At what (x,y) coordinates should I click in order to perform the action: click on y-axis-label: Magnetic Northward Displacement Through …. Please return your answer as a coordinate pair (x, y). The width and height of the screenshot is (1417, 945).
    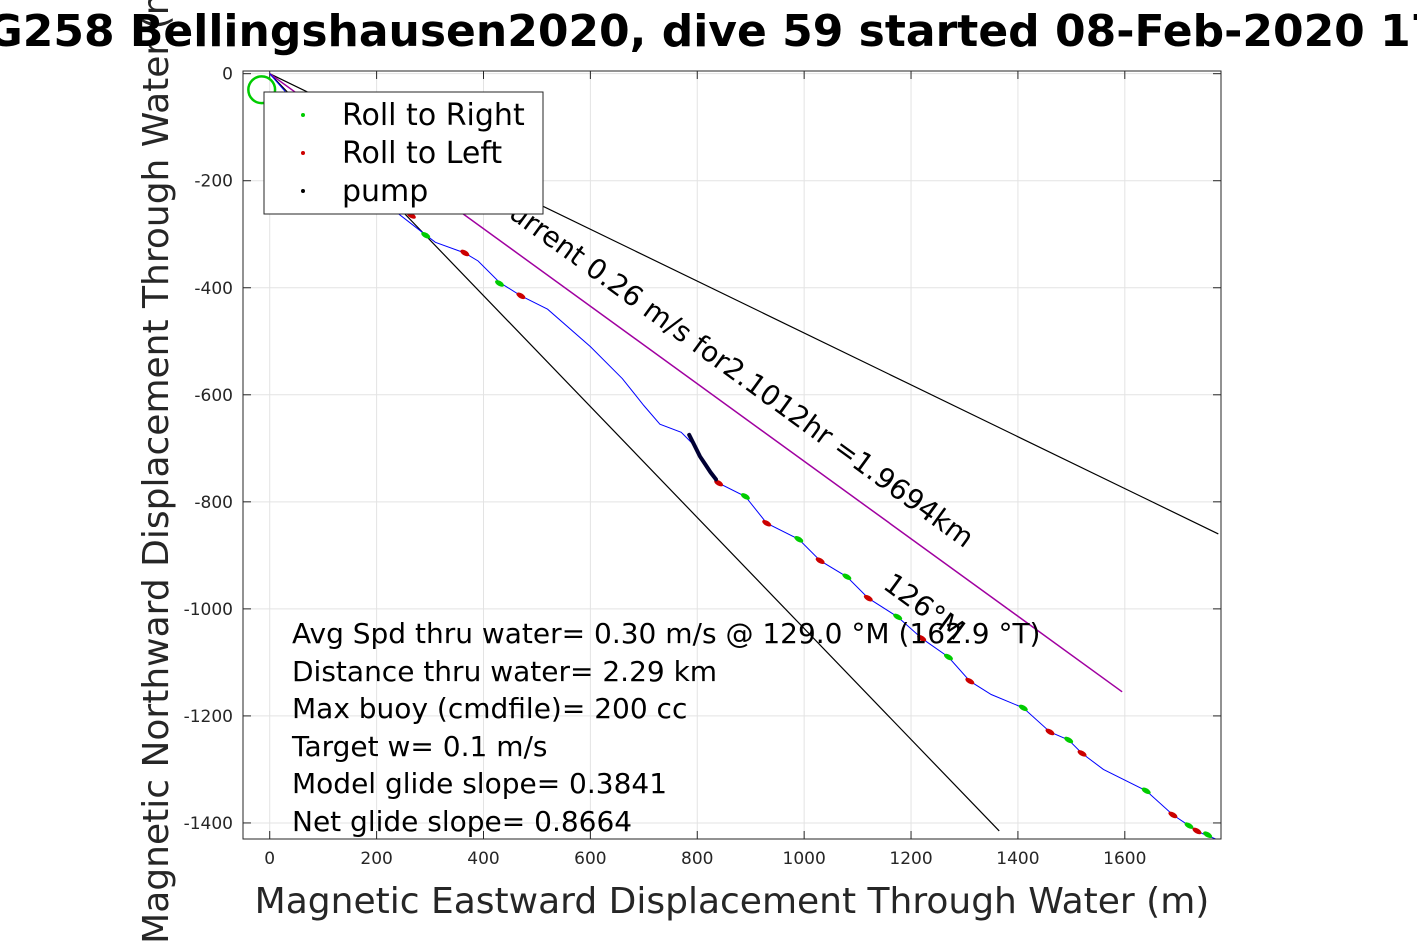
    Looking at the image, I should click on (156, 472).